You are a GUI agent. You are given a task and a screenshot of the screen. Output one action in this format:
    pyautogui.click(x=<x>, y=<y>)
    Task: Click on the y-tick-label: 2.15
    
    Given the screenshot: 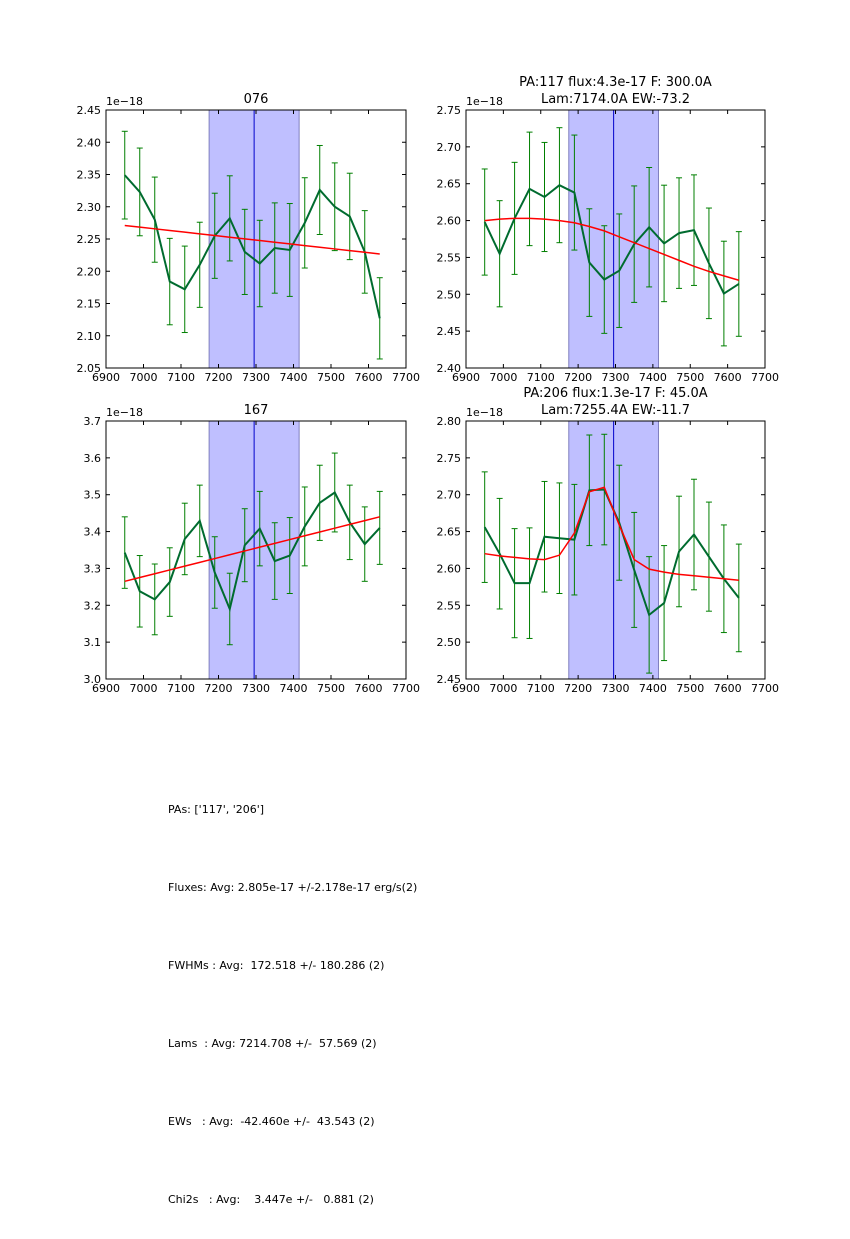 What is the action you would take?
    pyautogui.click(x=89, y=304)
    